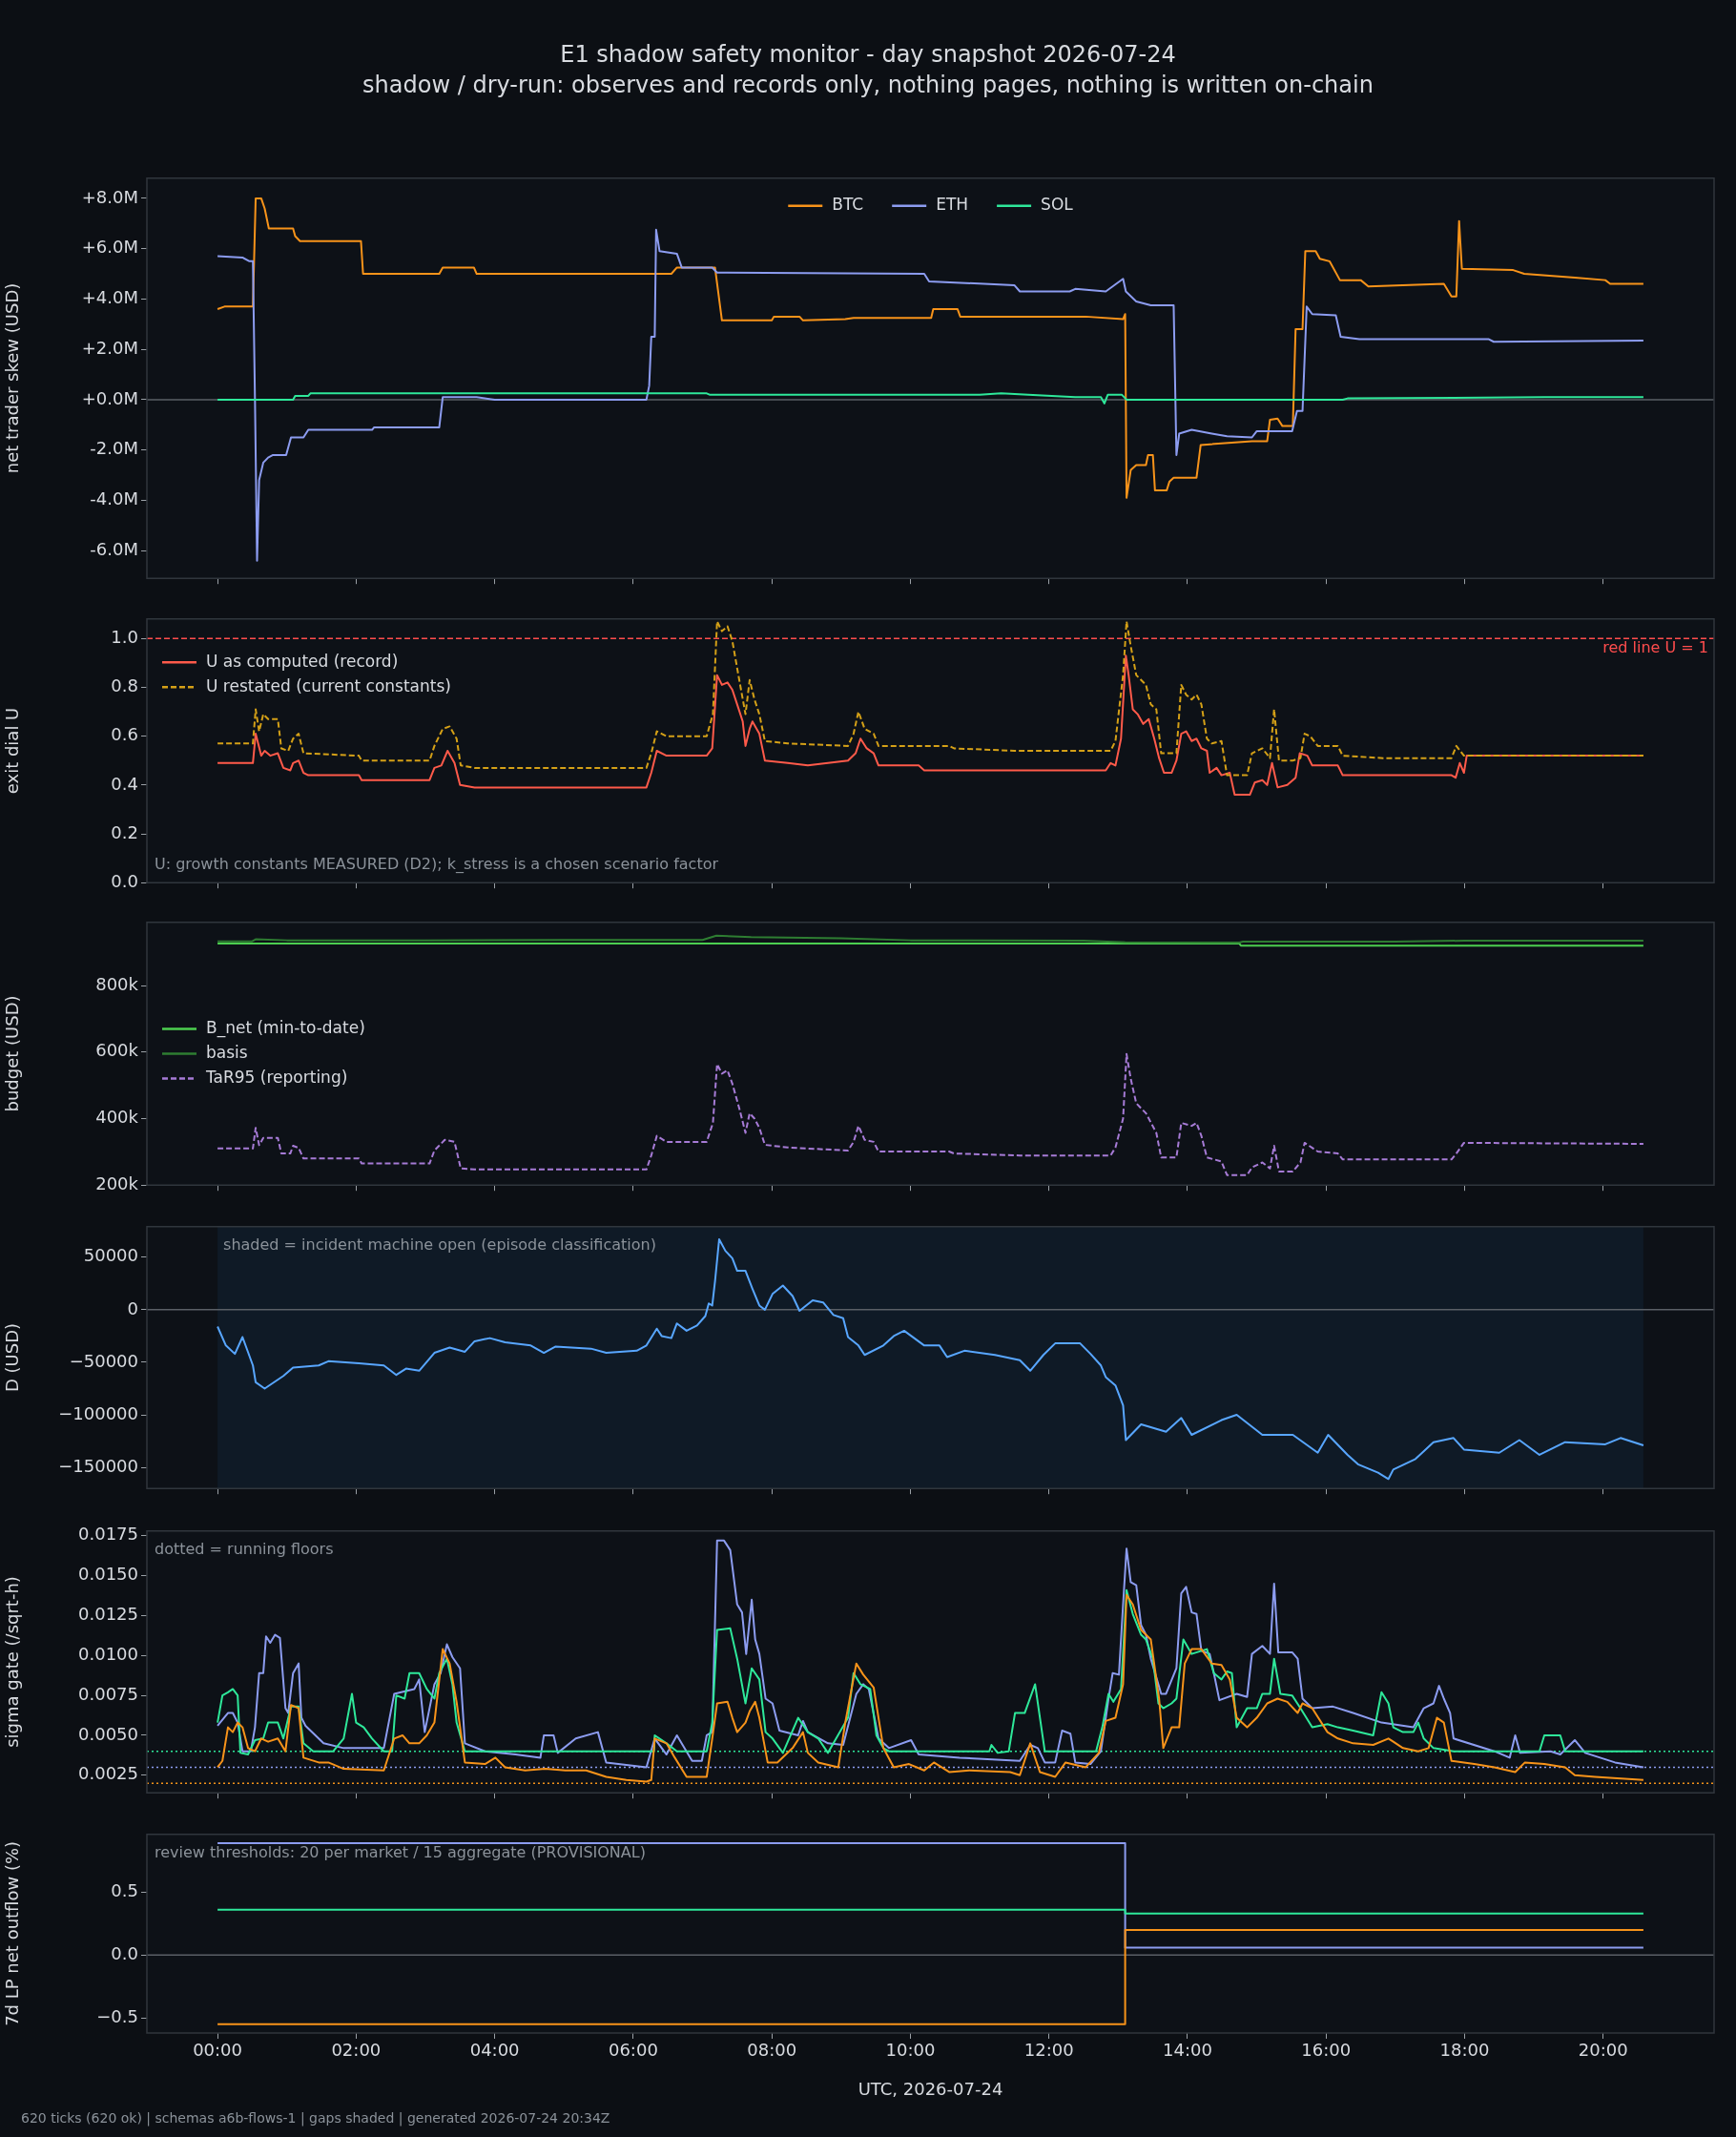  Describe the element at coordinates (400, 1851) in the screenshot. I see `annotation: review thresholds: 20 per market / 15 aggregate (PROVISIONAL)` at that location.